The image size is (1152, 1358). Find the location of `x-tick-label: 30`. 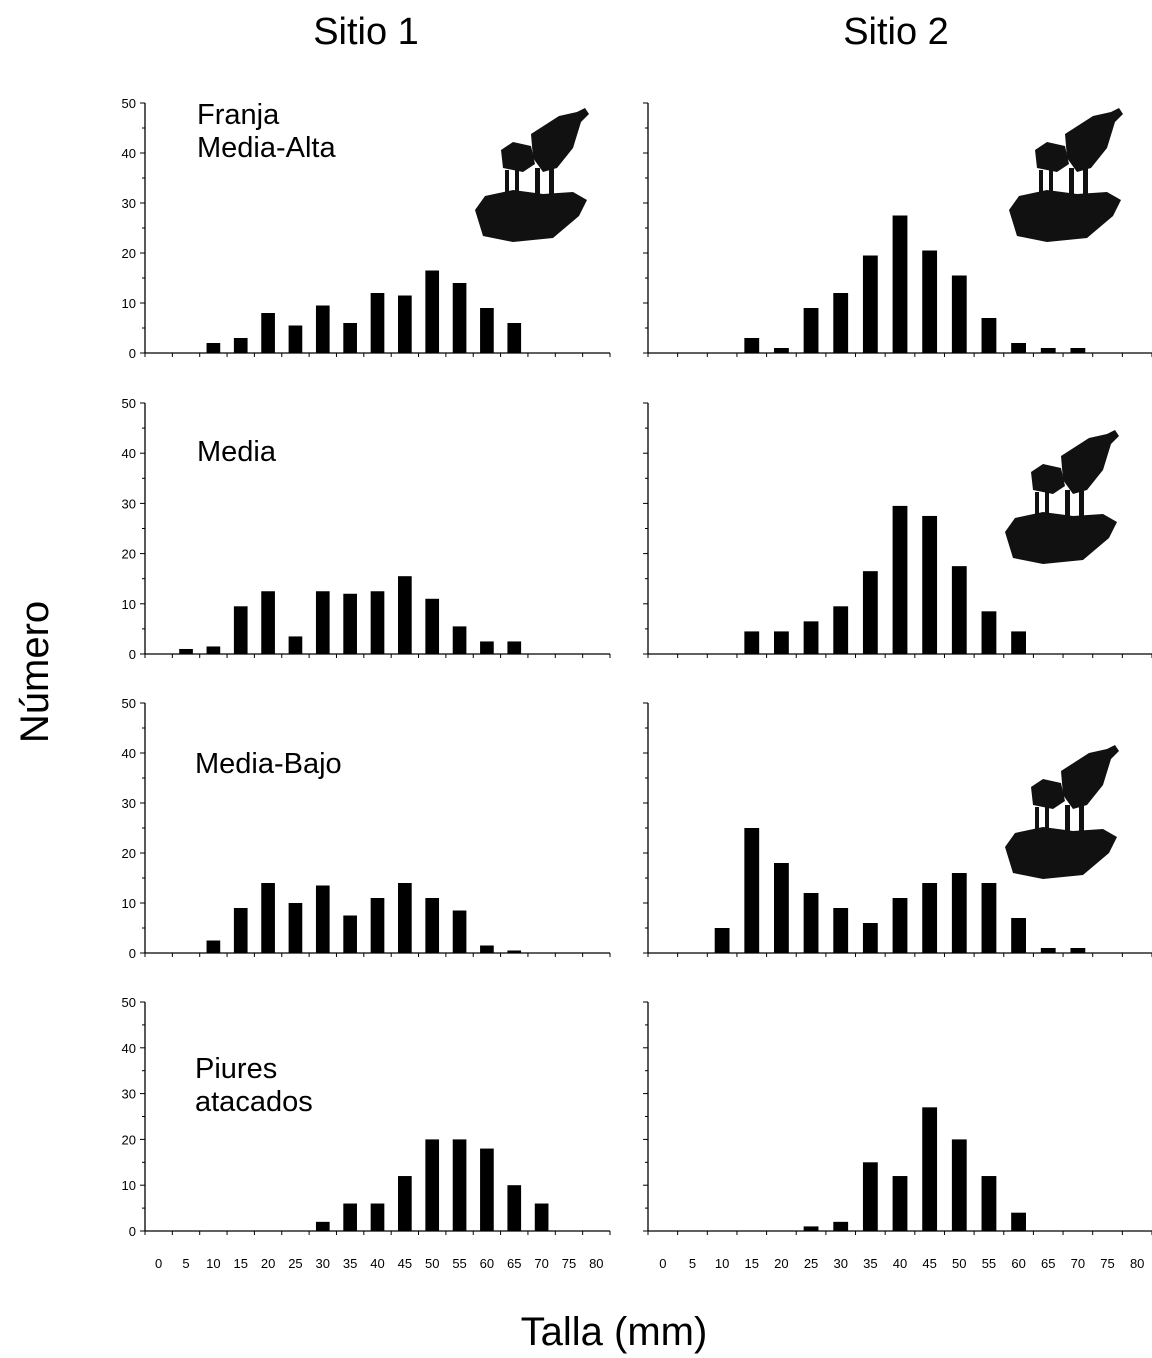

x-tick-label: 30 is located at coordinates (840, 1263).